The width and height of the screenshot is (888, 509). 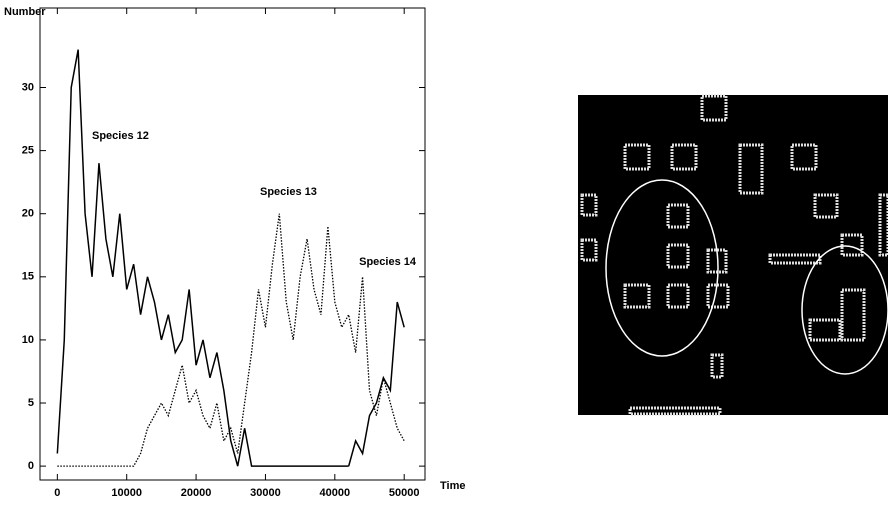 What do you see at coordinates (452, 486) in the screenshot?
I see `x-axis-label: Time` at bounding box center [452, 486].